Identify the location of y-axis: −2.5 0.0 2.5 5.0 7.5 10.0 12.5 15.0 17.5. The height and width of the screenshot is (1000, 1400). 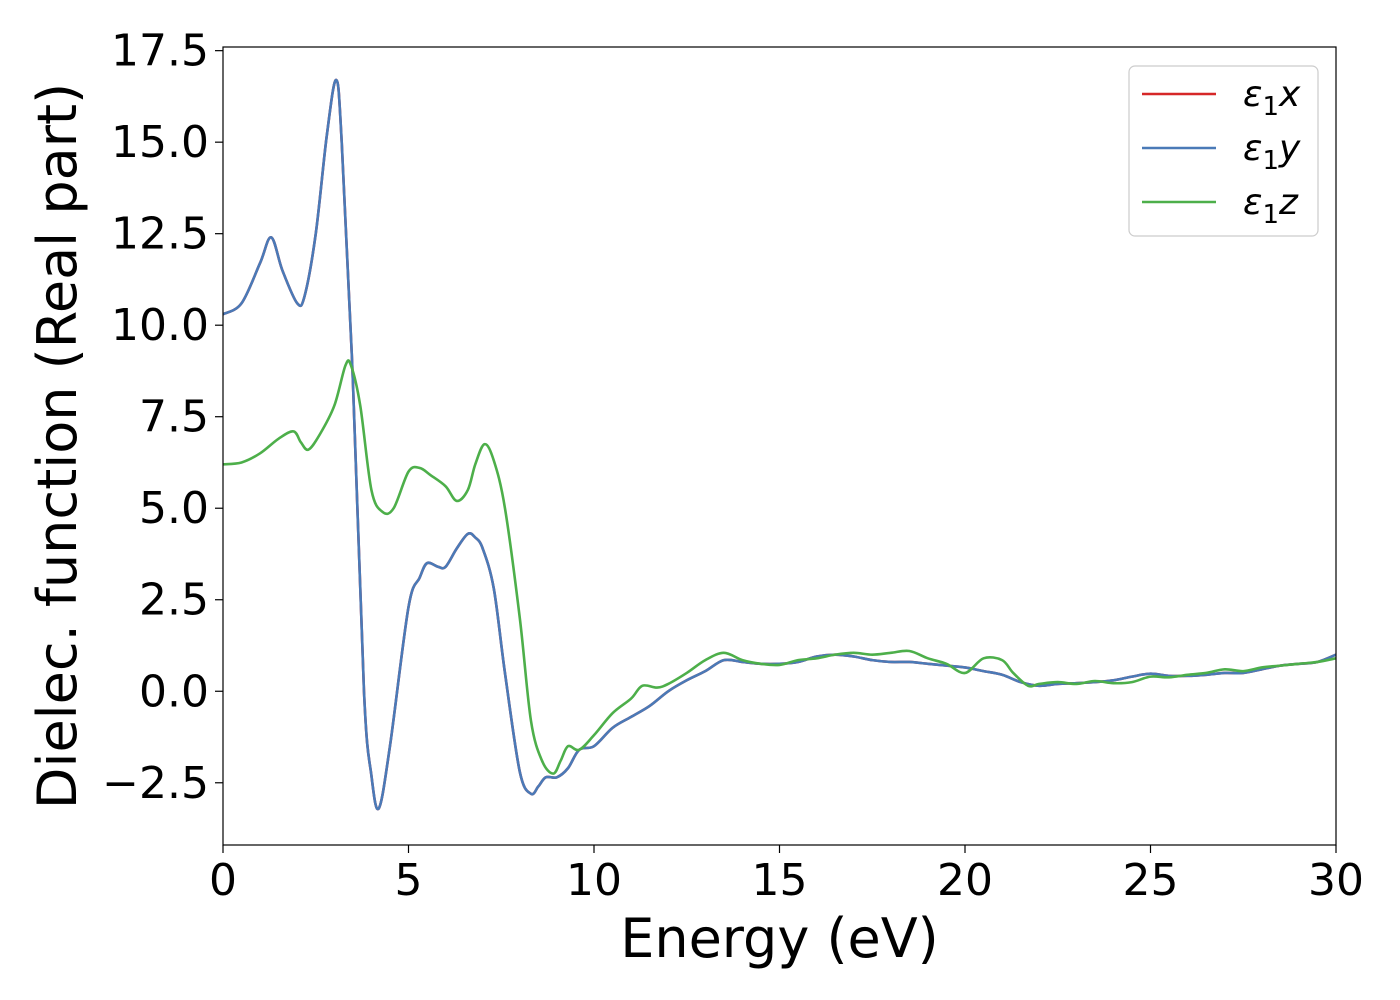
(162, 417).